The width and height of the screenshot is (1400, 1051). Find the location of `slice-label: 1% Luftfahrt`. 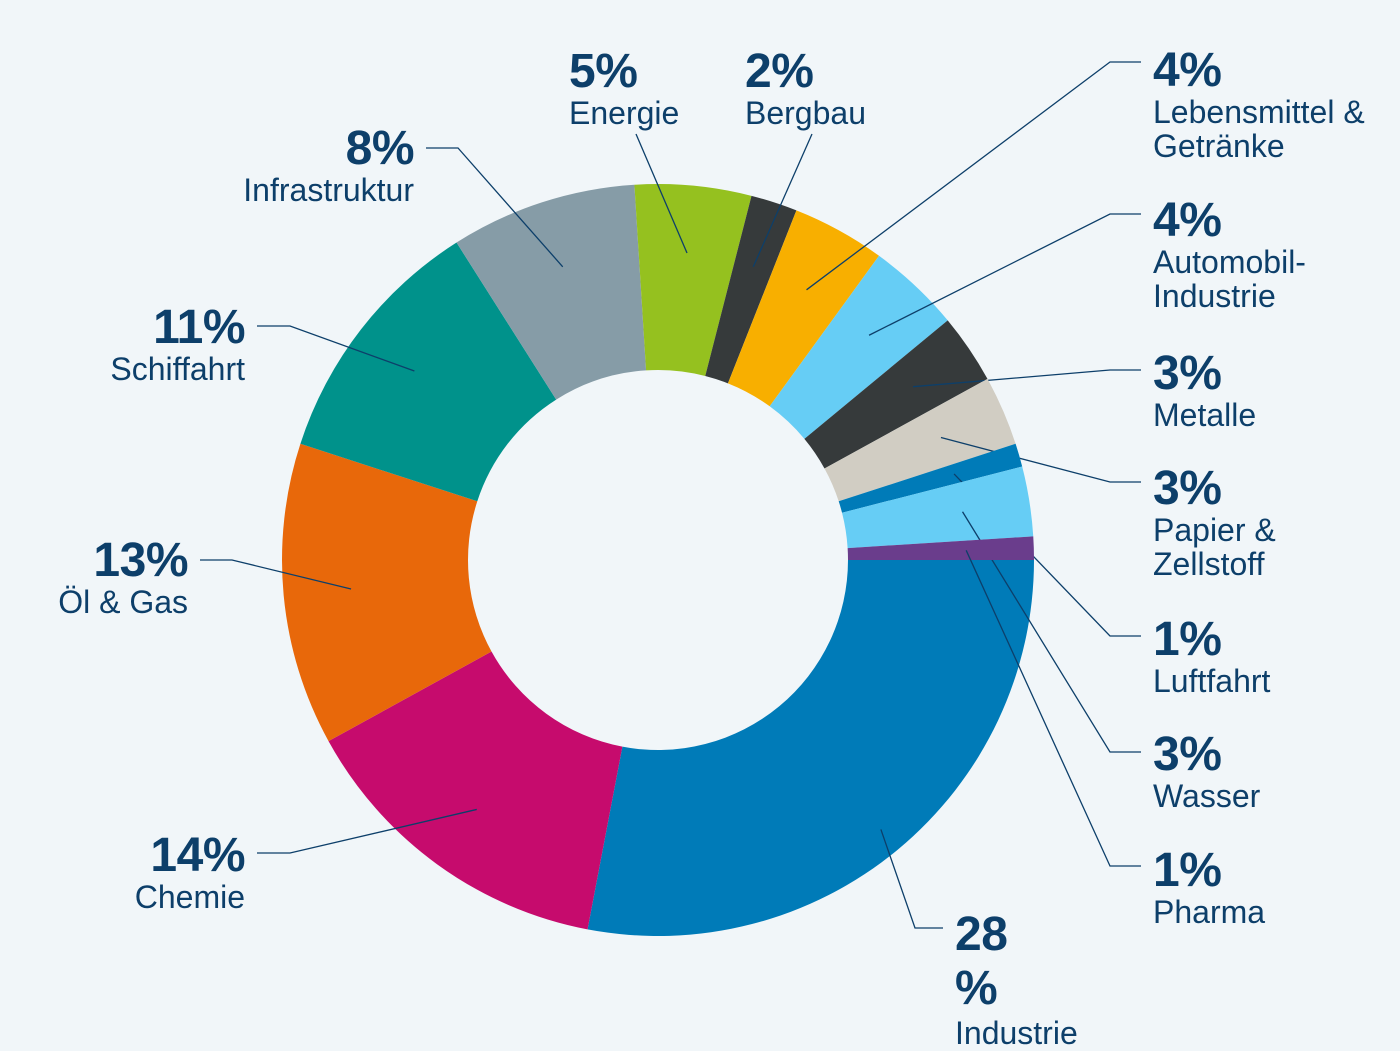

slice-label: 1% Luftfahrt is located at coordinates (1212, 656).